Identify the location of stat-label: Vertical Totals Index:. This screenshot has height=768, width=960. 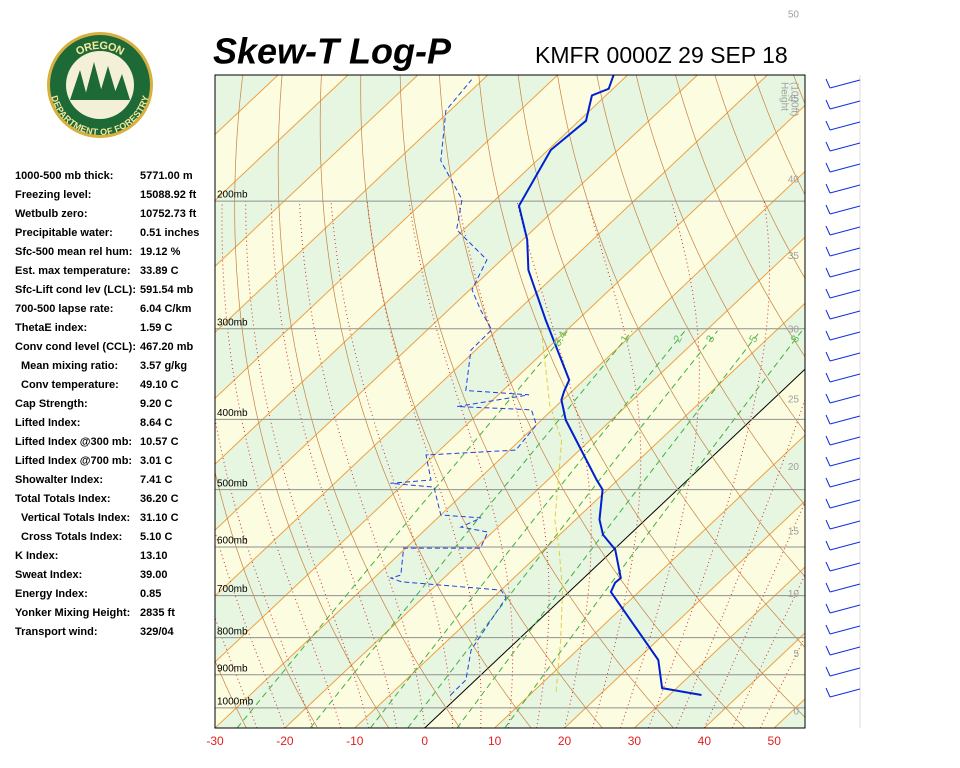
(75, 518).